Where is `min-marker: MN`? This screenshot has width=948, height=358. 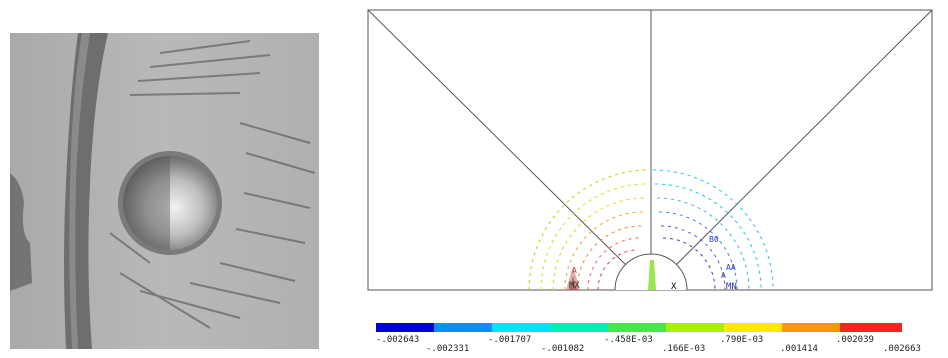
min-marker: MN is located at coordinates (731, 287).